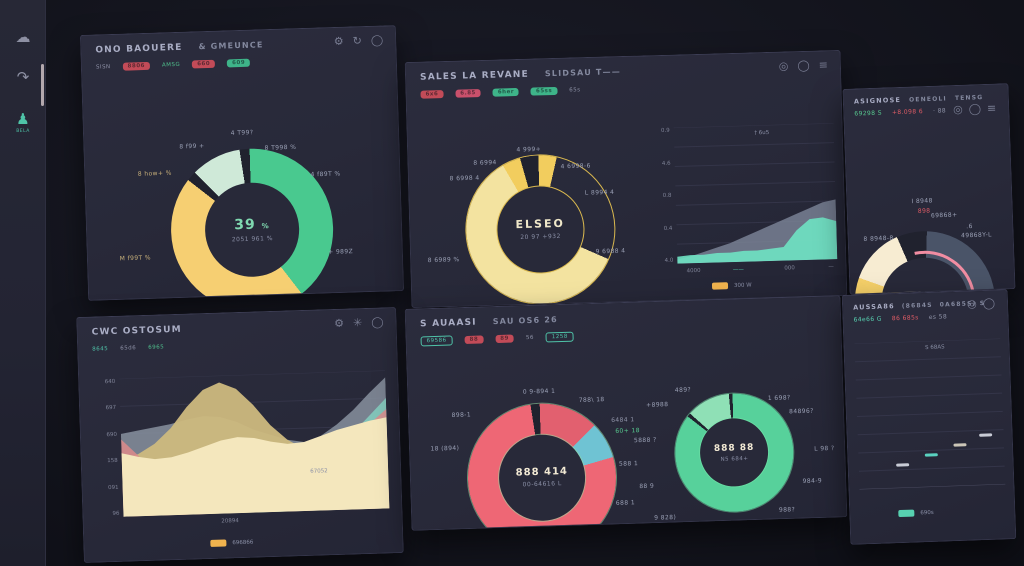 Image resolution: width=1024 pixels, height=566 pixels. Describe the element at coordinates (448, 323) in the screenshot. I see `card-title: S AUAASI` at that location.